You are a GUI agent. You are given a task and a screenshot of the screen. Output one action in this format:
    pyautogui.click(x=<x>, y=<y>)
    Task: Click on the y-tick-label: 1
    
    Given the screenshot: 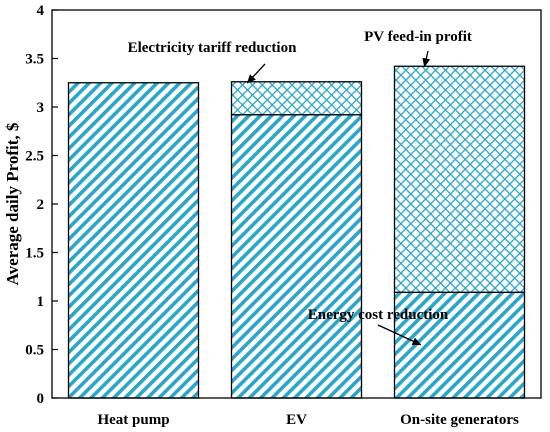 What is the action you would take?
    pyautogui.click(x=41, y=302)
    